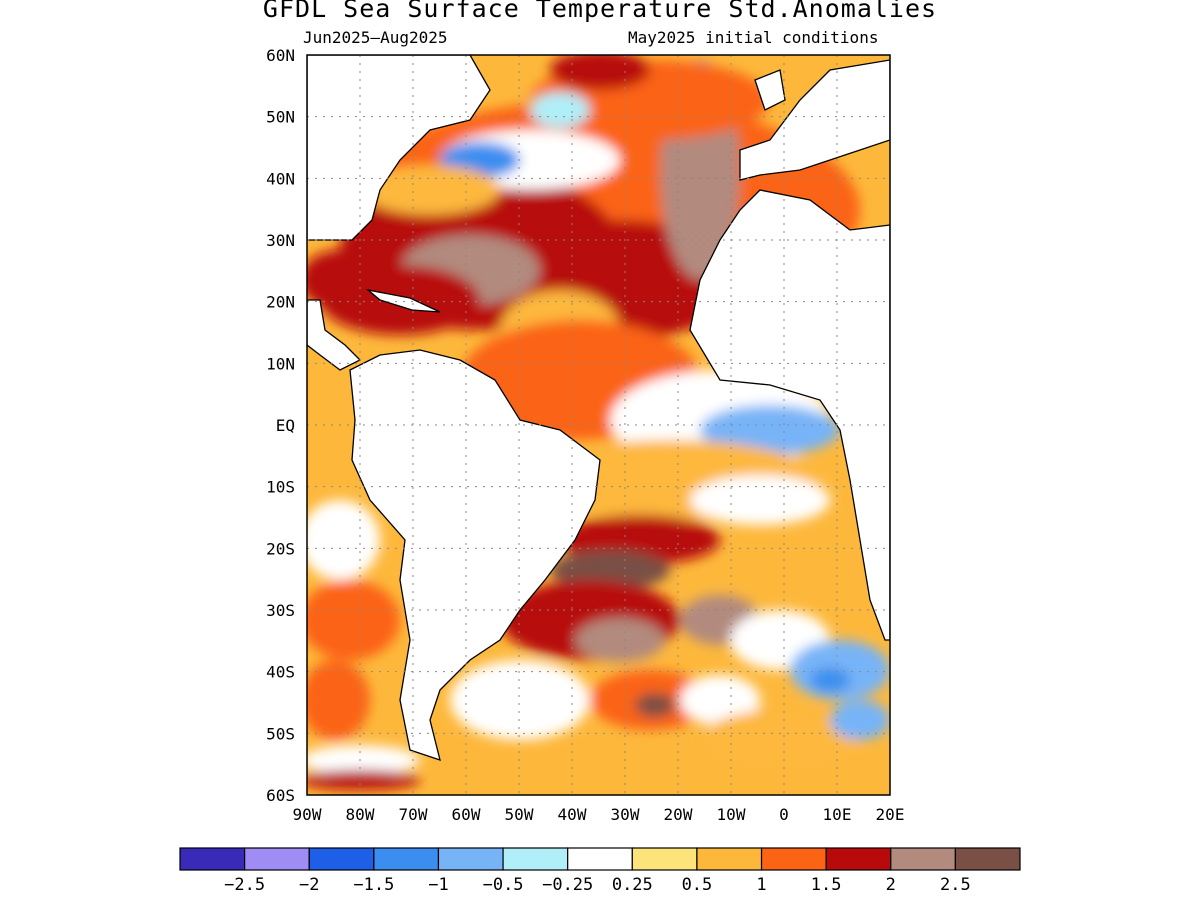 This screenshot has width=1200, height=900. What do you see at coordinates (697, 885) in the screenshot?
I see `colorbar-label: 0.5` at bounding box center [697, 885].